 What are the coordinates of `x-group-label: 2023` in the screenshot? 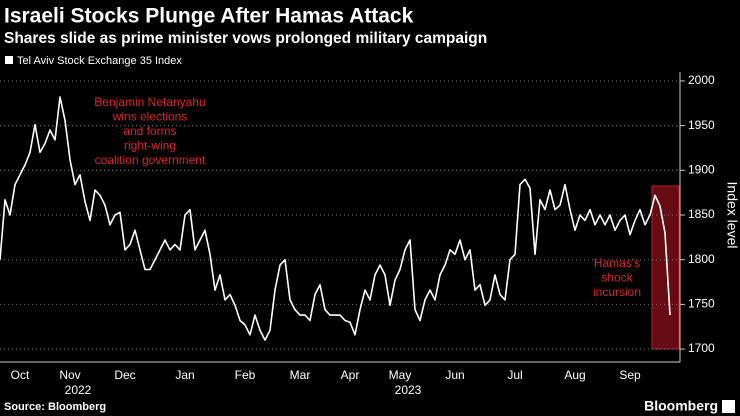 It's located at (408, 390).